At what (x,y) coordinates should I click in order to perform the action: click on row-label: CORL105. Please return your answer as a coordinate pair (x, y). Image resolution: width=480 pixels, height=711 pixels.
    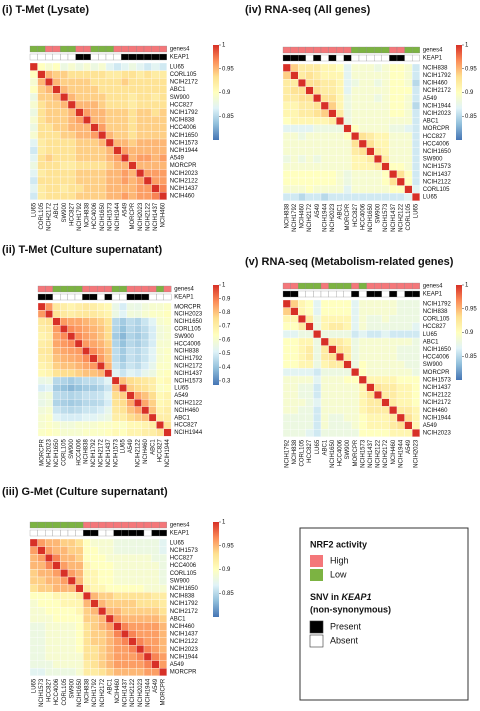
    Looking at the image, I should click on (183, 574).